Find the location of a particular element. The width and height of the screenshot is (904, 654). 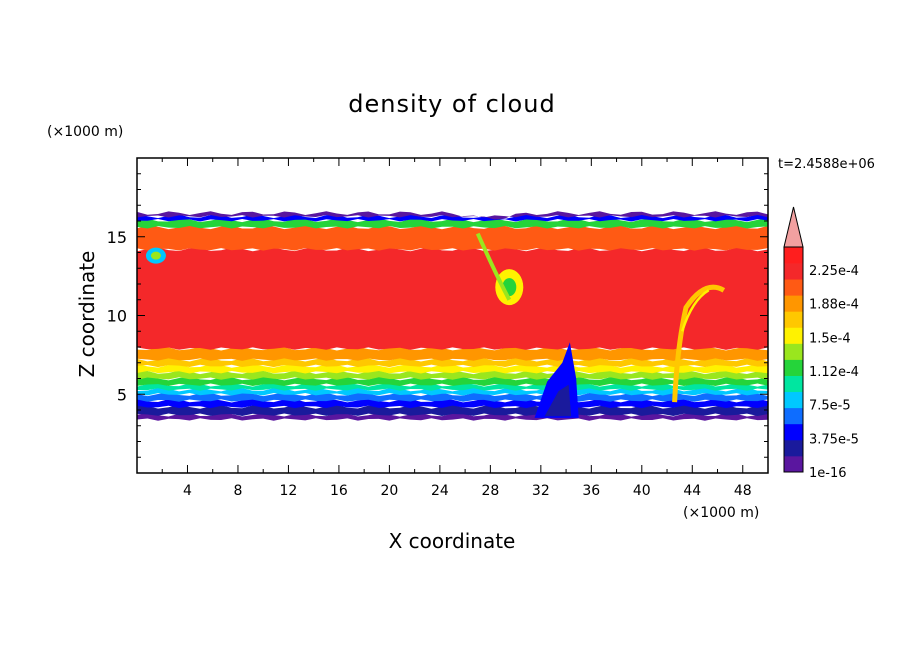

colorbar-frame is located at coordinates (793, 359).